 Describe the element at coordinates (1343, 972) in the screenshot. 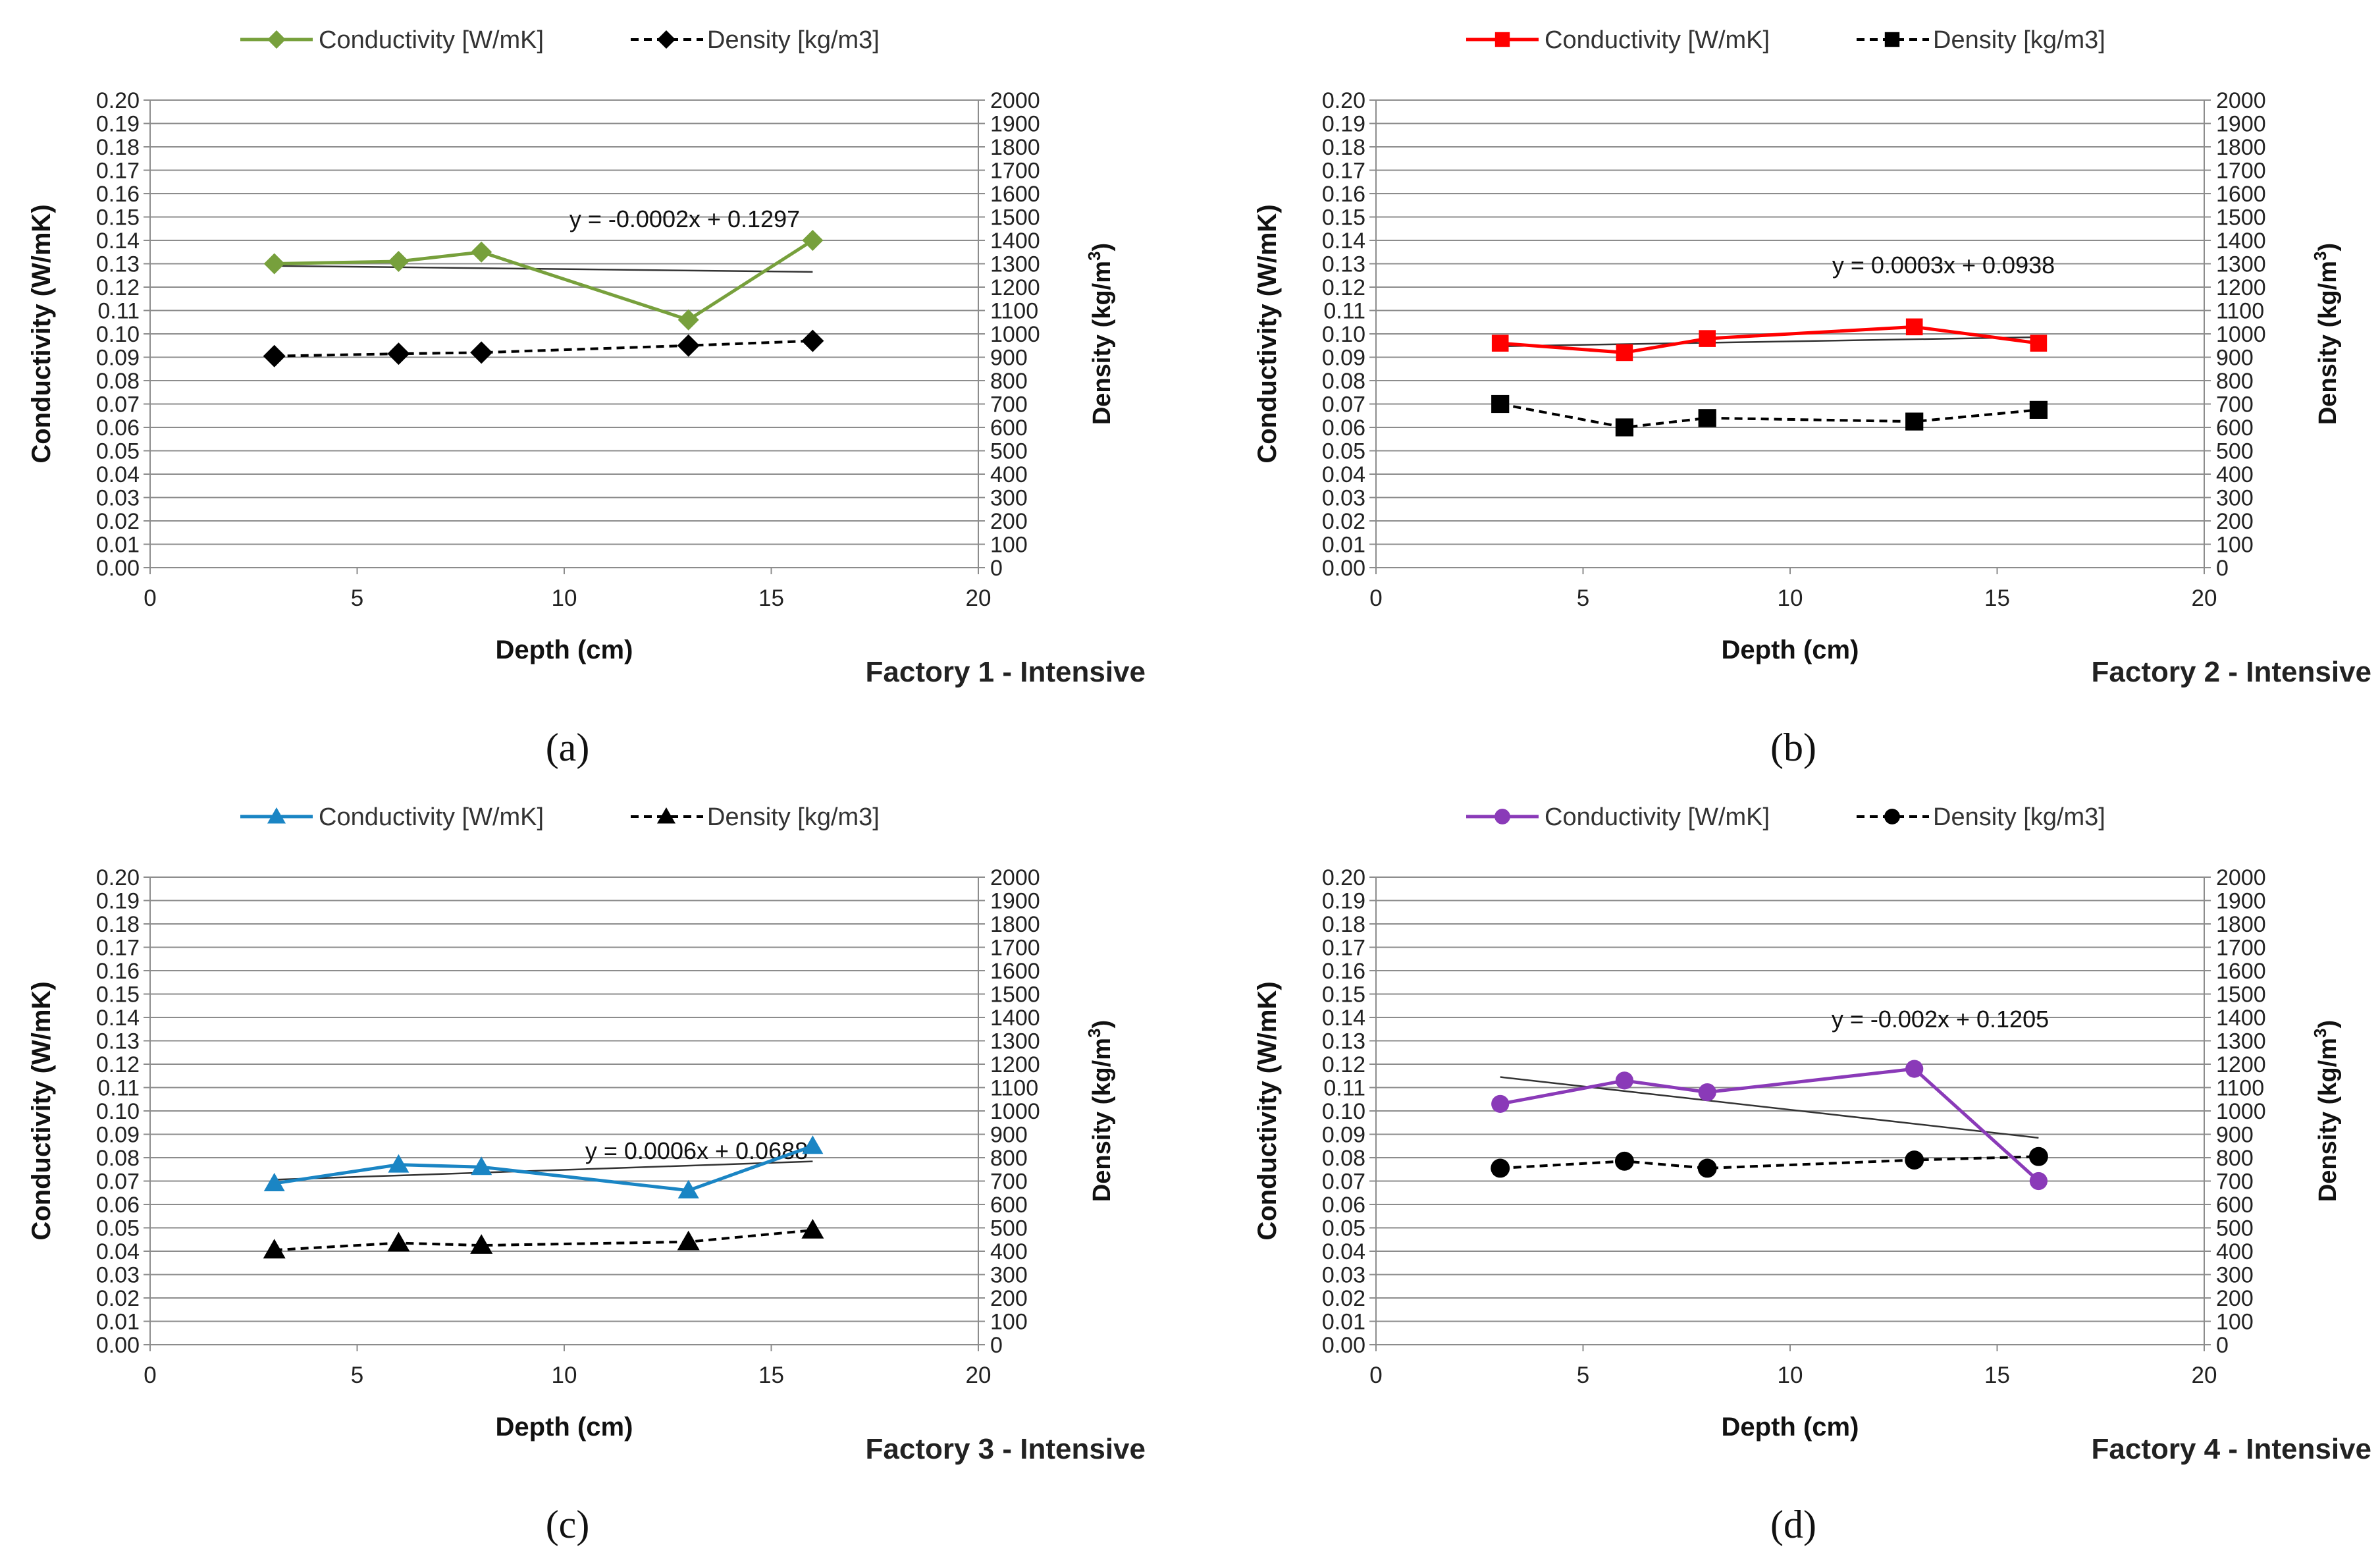

I see `y-tick-label: 0.16` at that location.